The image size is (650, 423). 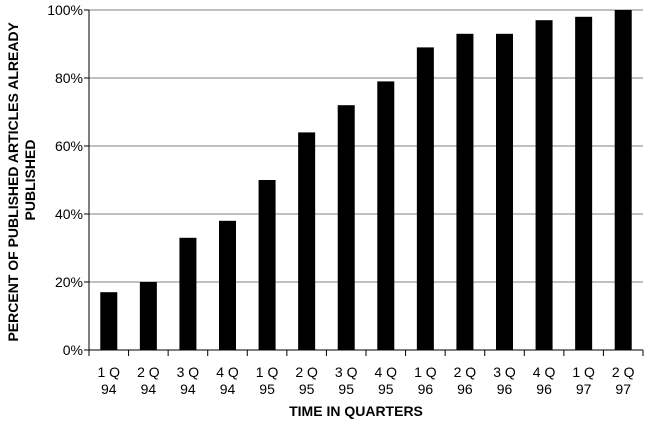 What do you see at coordinates (623, 380) in the screenshot?
I see `x-tick-label: 2 Q 97` at bounding box center [623, 380].